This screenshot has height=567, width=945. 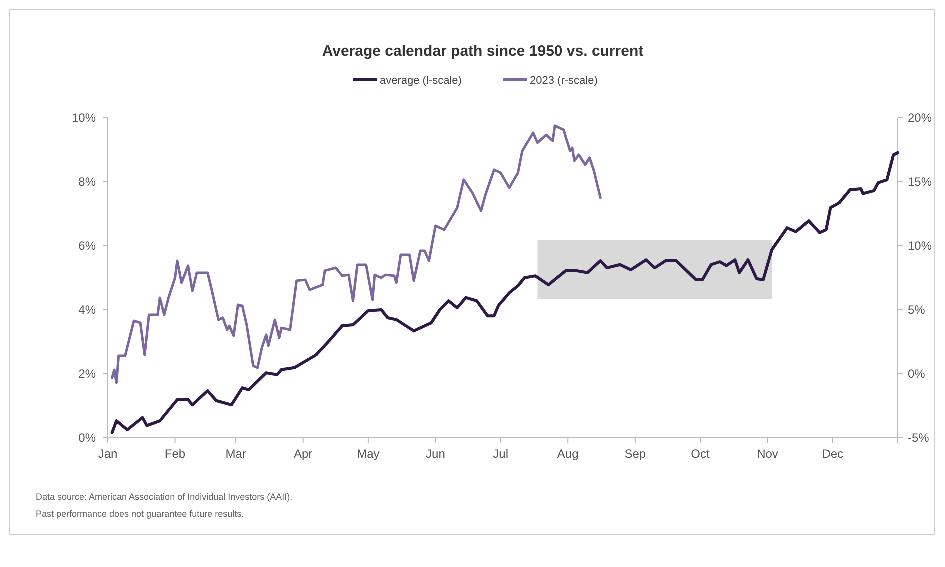 I want to click on chart-title: Average calendar path since 1950 vs. current, so click(x=483, y=51).